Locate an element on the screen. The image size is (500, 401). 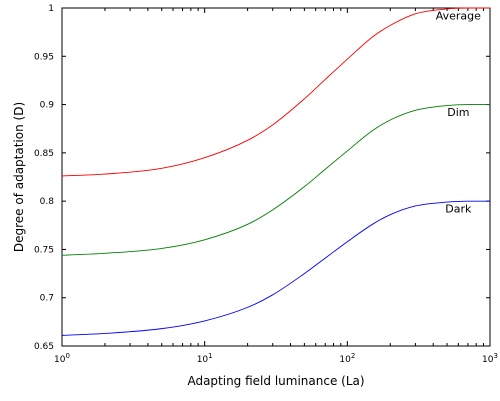
x-tick-label: 10³ is located at coordinates (490, 358).